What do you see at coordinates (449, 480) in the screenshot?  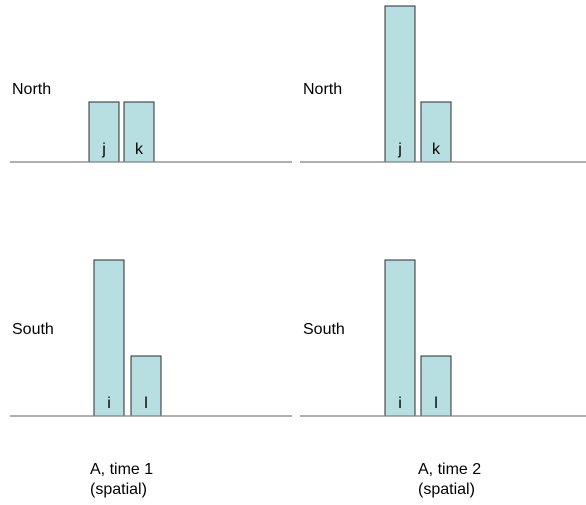 I see `caption-time-2: A, time 2 (spatial)` at bounding box center [449, 480].